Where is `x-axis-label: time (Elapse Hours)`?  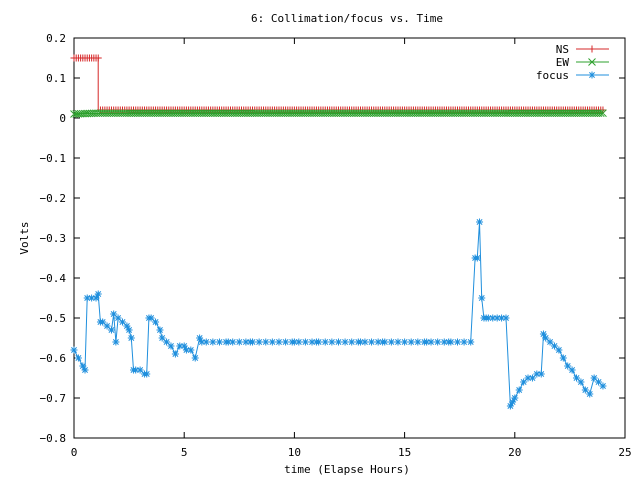
x-axis-label: time (Elapse Hours) is located at coordinates (347, 469).